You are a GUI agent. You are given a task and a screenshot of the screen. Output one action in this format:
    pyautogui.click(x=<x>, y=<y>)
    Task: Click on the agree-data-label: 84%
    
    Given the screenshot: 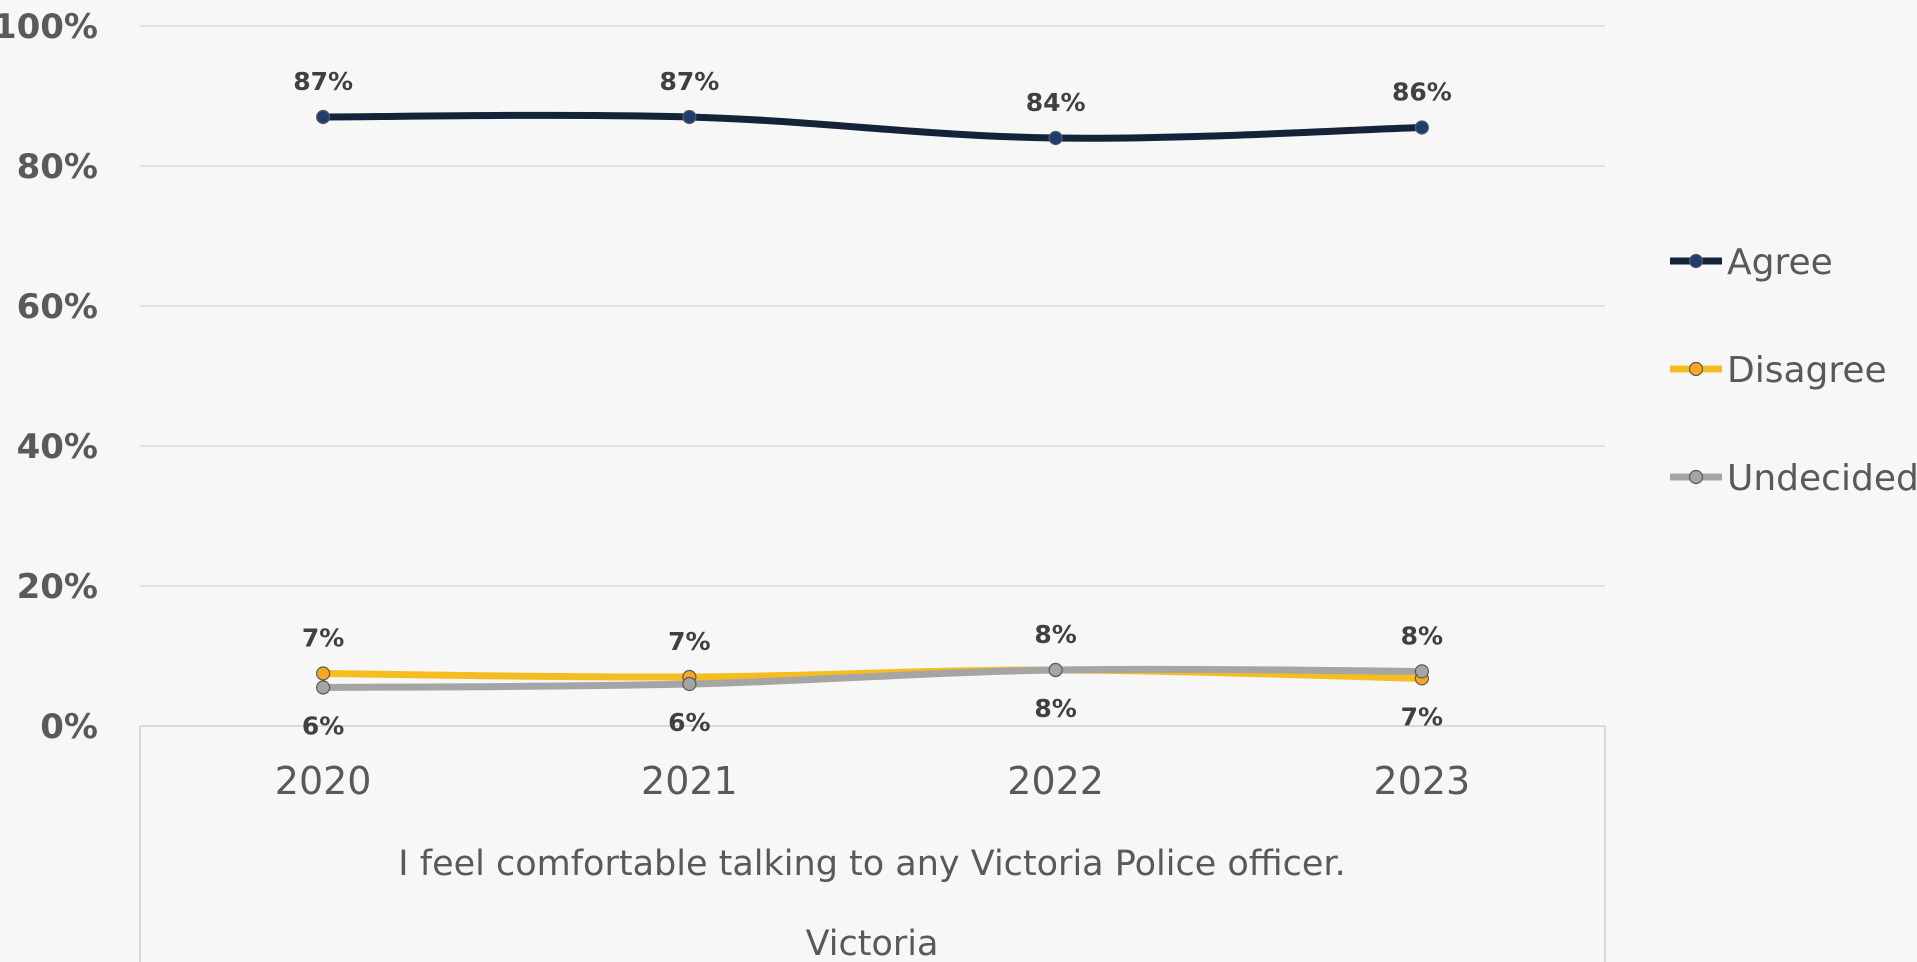 What is the action you would take?
    pyautogui.click(x=1056, y=102)
    